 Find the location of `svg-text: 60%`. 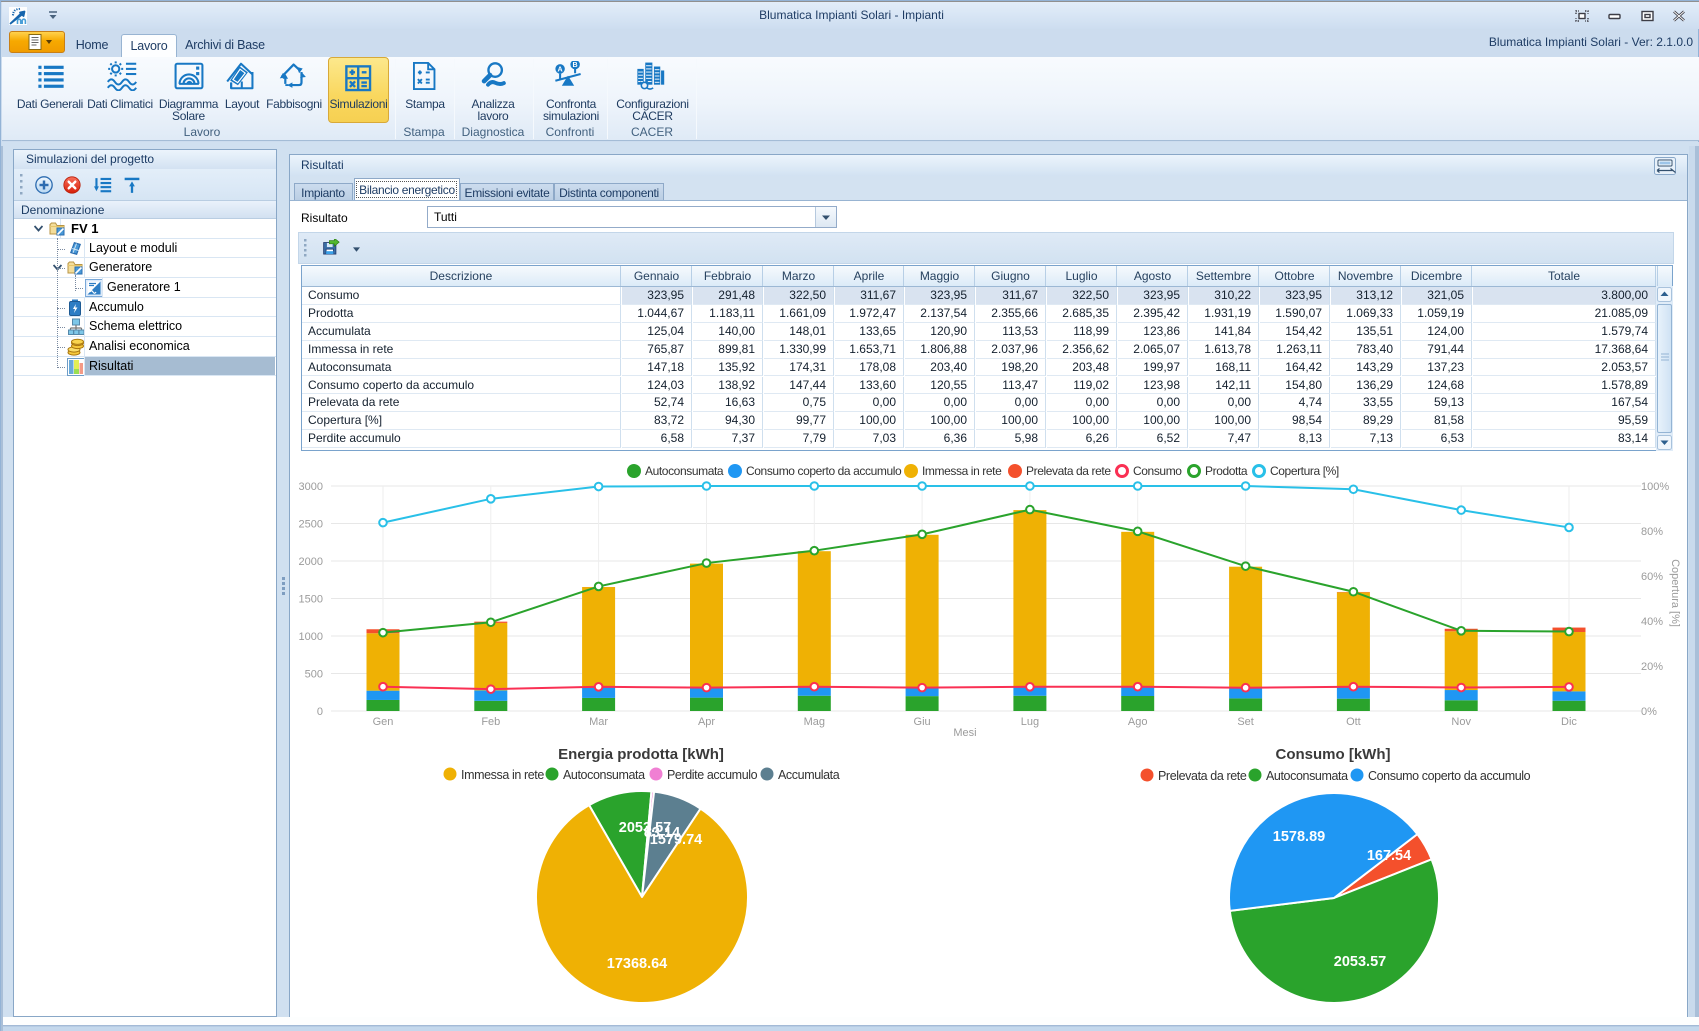

svg-text: 60% is located at coordinates (1652, 577).